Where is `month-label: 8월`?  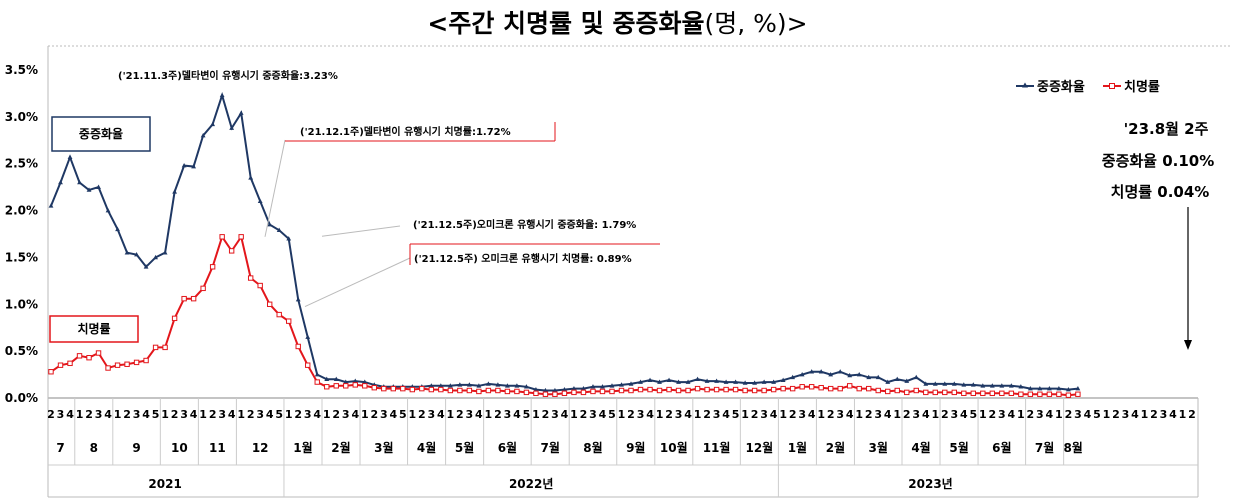
month-label: 8월 is located at coordinates (592, 447).